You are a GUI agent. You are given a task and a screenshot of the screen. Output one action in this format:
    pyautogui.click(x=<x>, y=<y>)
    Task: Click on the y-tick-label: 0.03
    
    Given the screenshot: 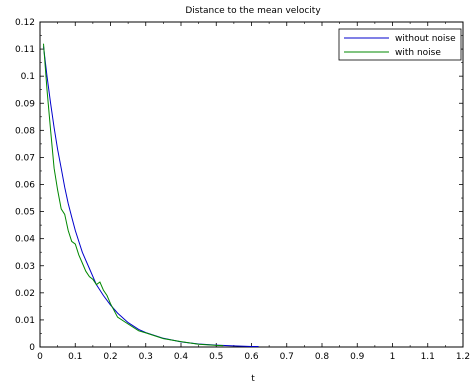 What is the action you would take?
    pyautogui.click(x=25, y=267)
    